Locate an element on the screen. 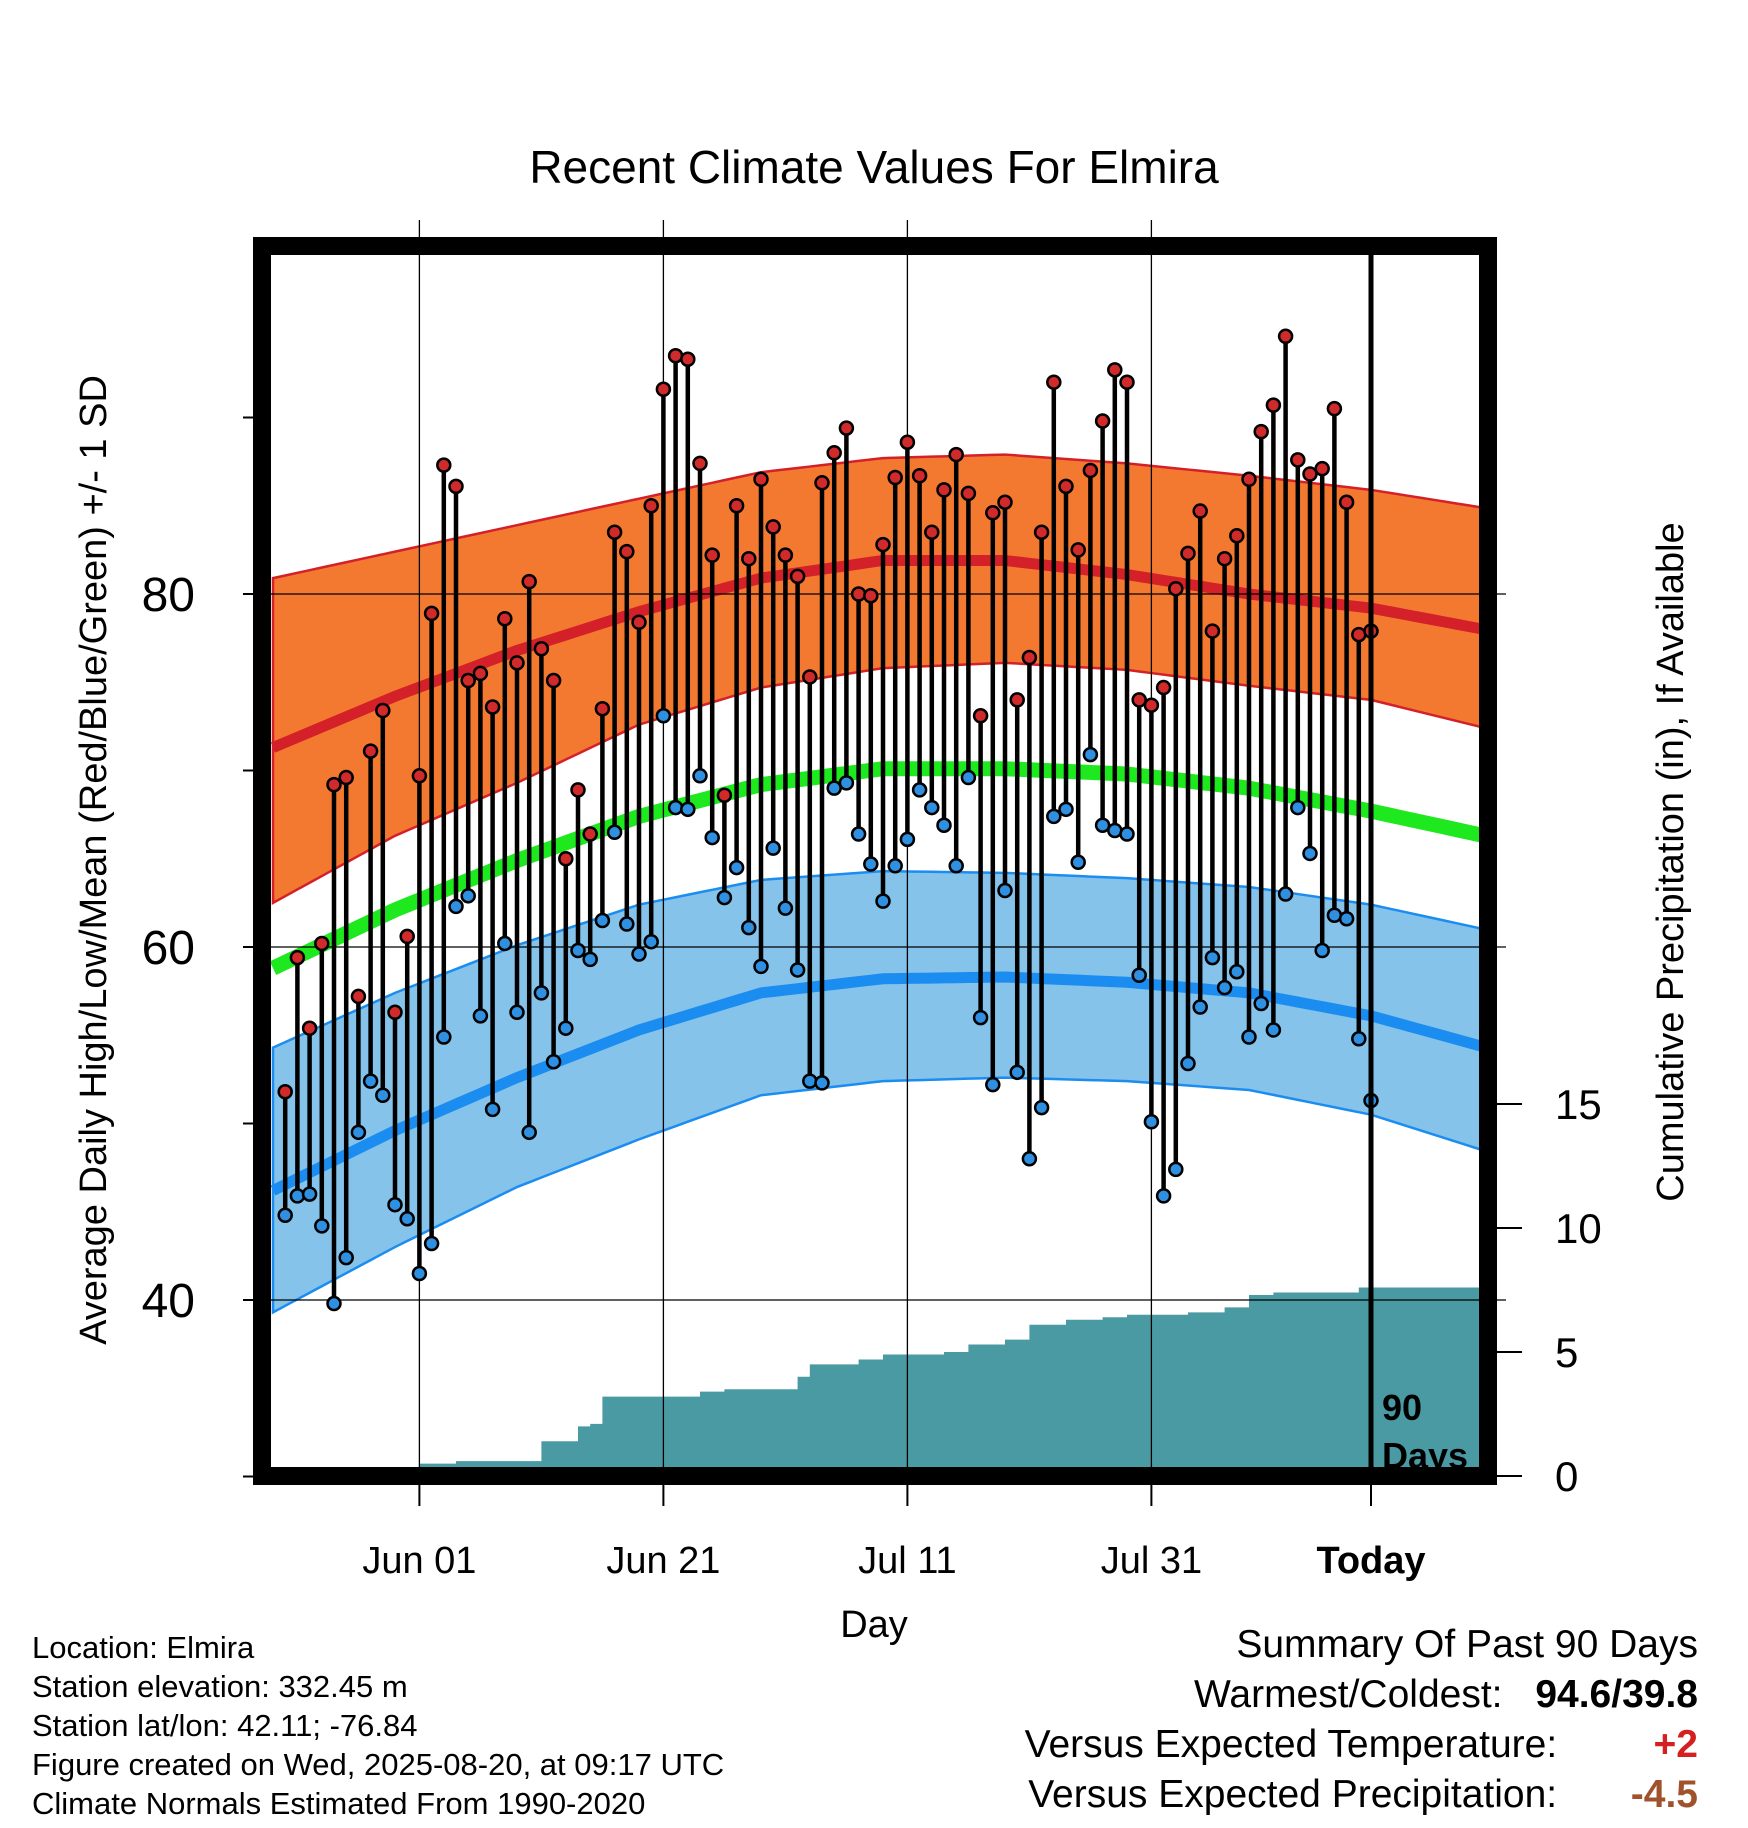  x-tick-label: Jun 01 is located at coordinates (419, 1561).